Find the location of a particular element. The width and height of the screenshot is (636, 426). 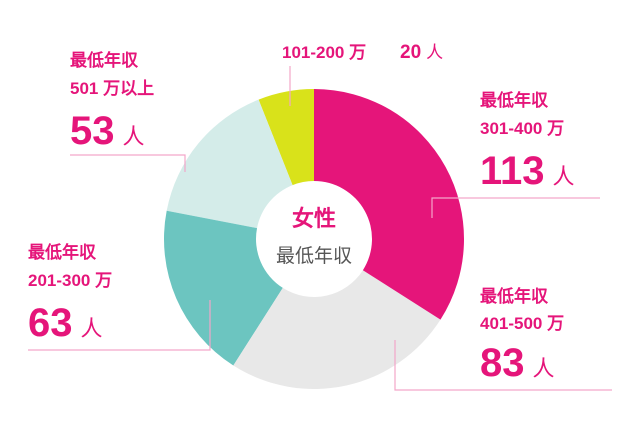

count-label: 113 人 is located at coordinates (527, 171).